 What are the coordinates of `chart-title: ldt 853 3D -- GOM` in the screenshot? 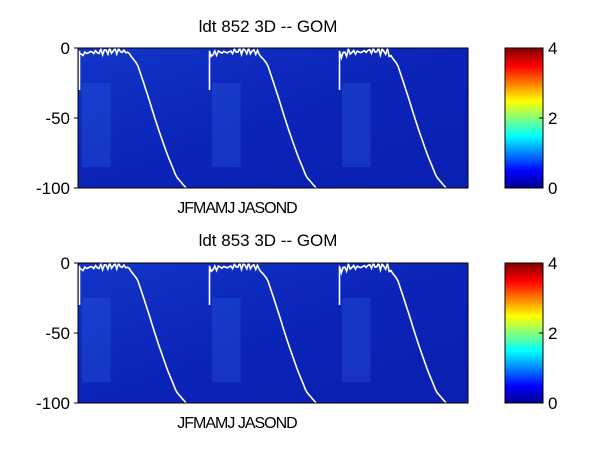 It's located at (268, 240).